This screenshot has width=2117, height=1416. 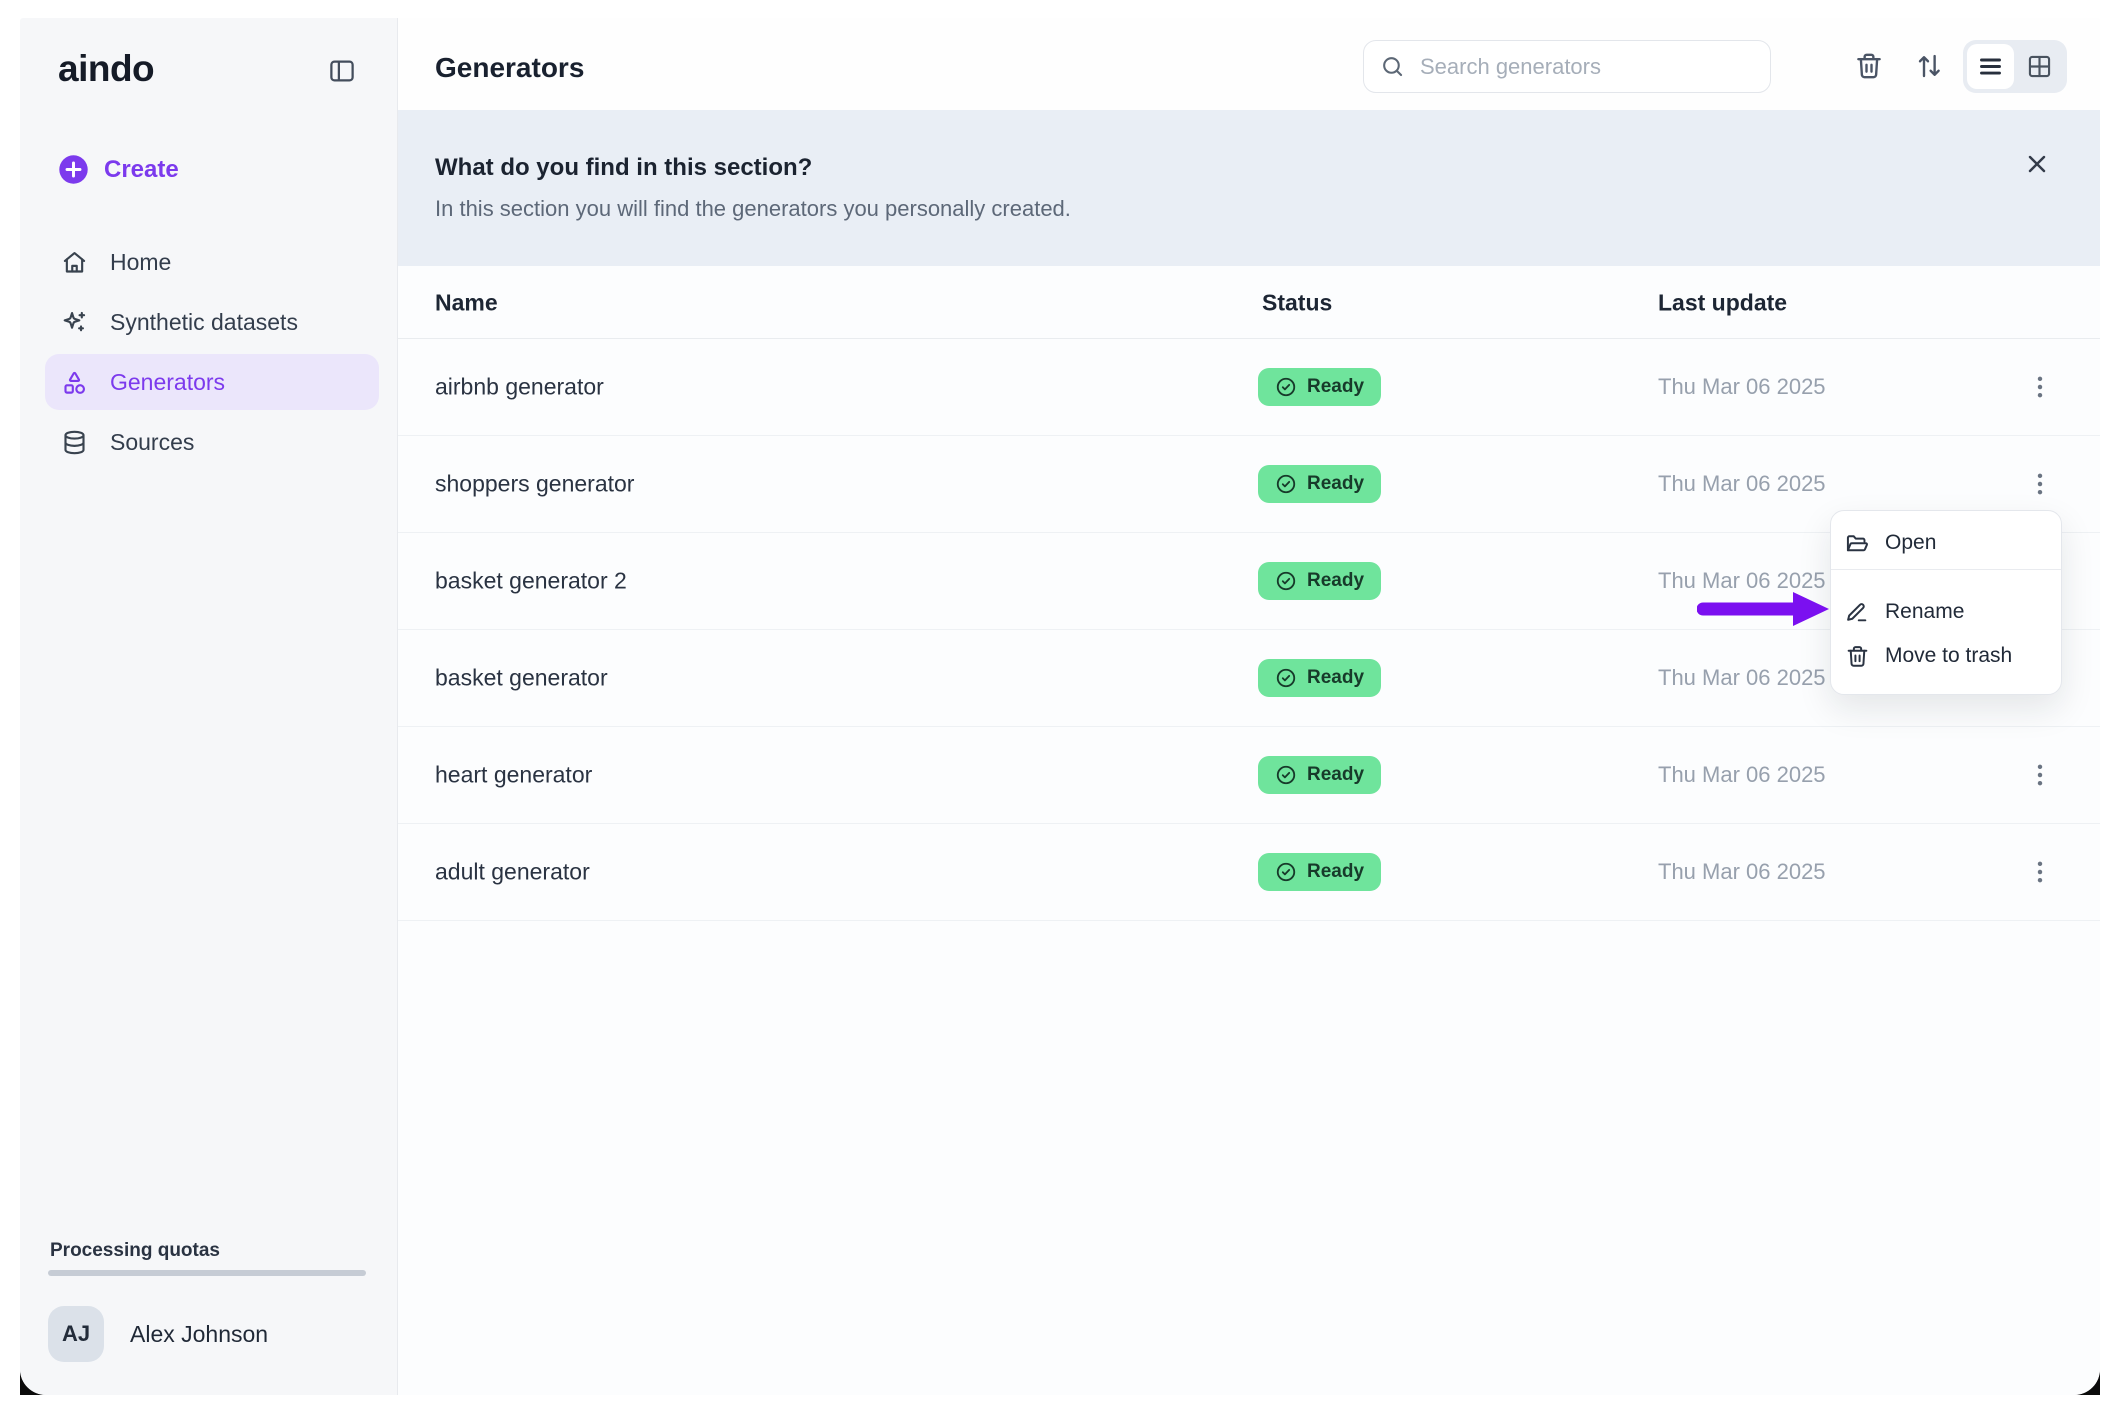 What do you see at coordinates (1586, 66) in the screenshot?
I see `search-input` at bounding box center [1586, 66].